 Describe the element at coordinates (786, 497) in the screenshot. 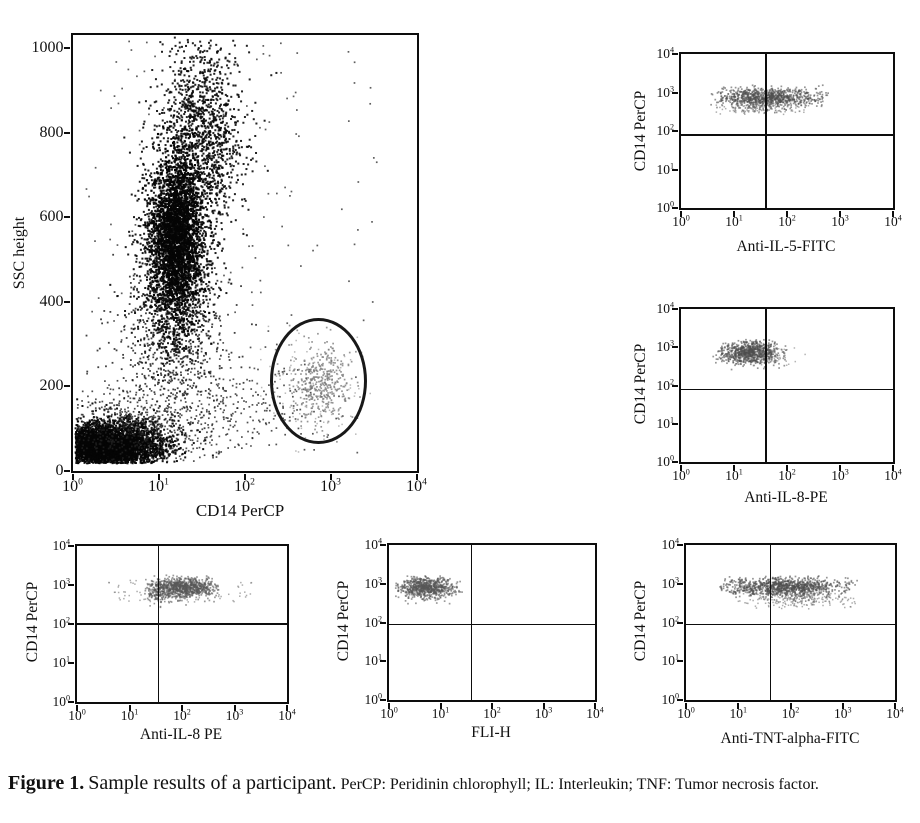

I see `x-axis-label: Anti-IL-8-PE` at that location.